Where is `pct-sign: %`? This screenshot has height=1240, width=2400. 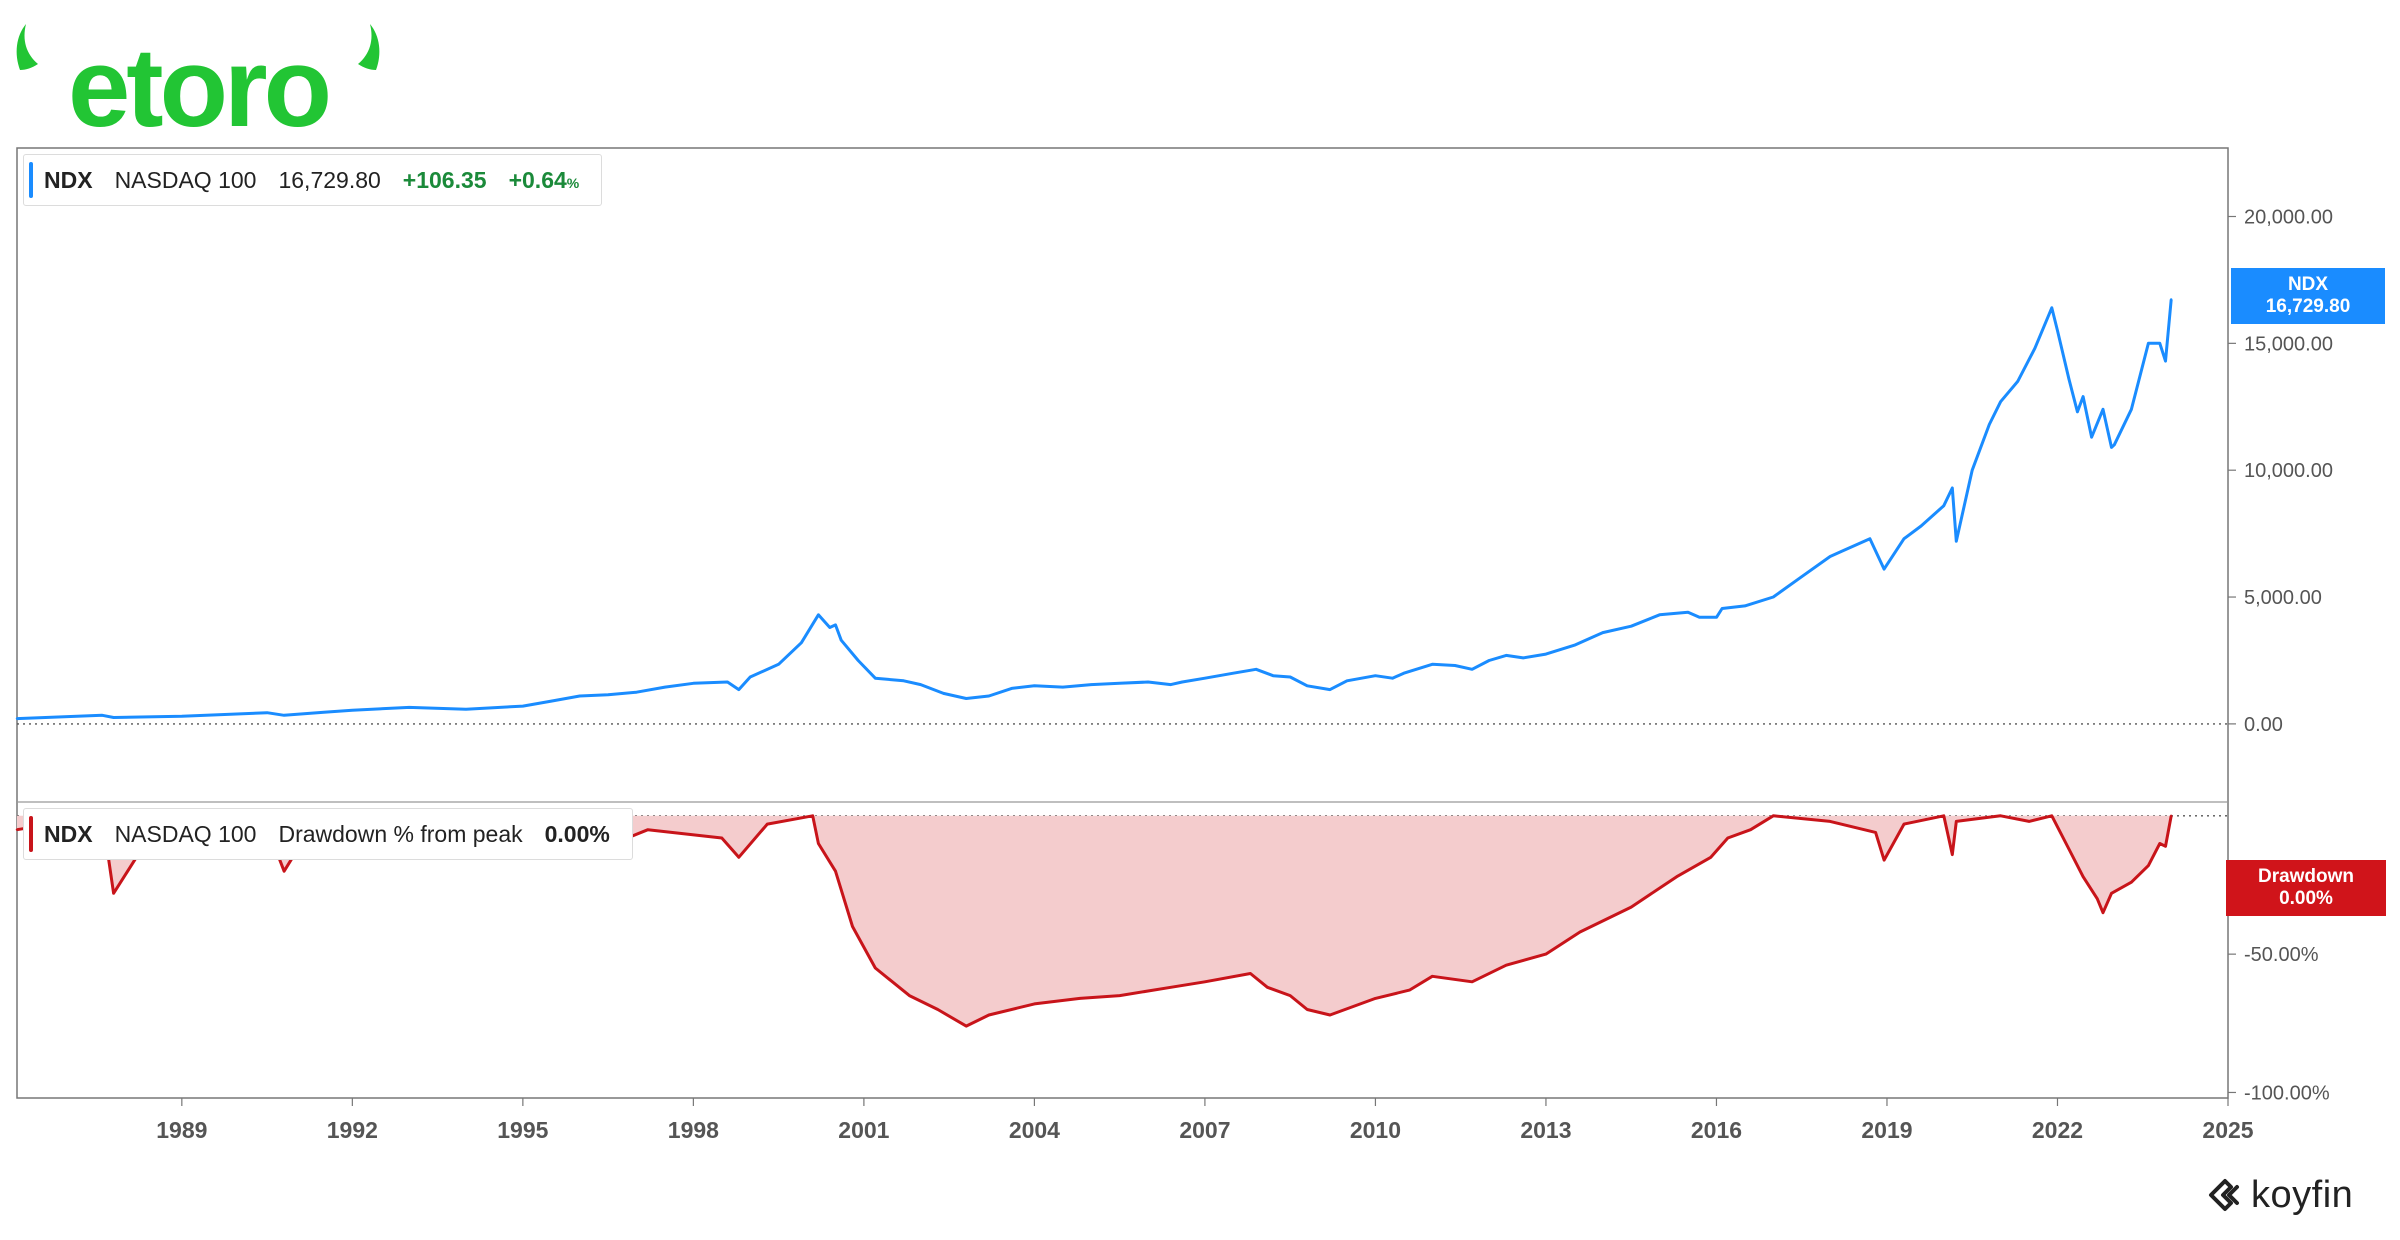 pct-sign: % is located at coordinates (573, 182).